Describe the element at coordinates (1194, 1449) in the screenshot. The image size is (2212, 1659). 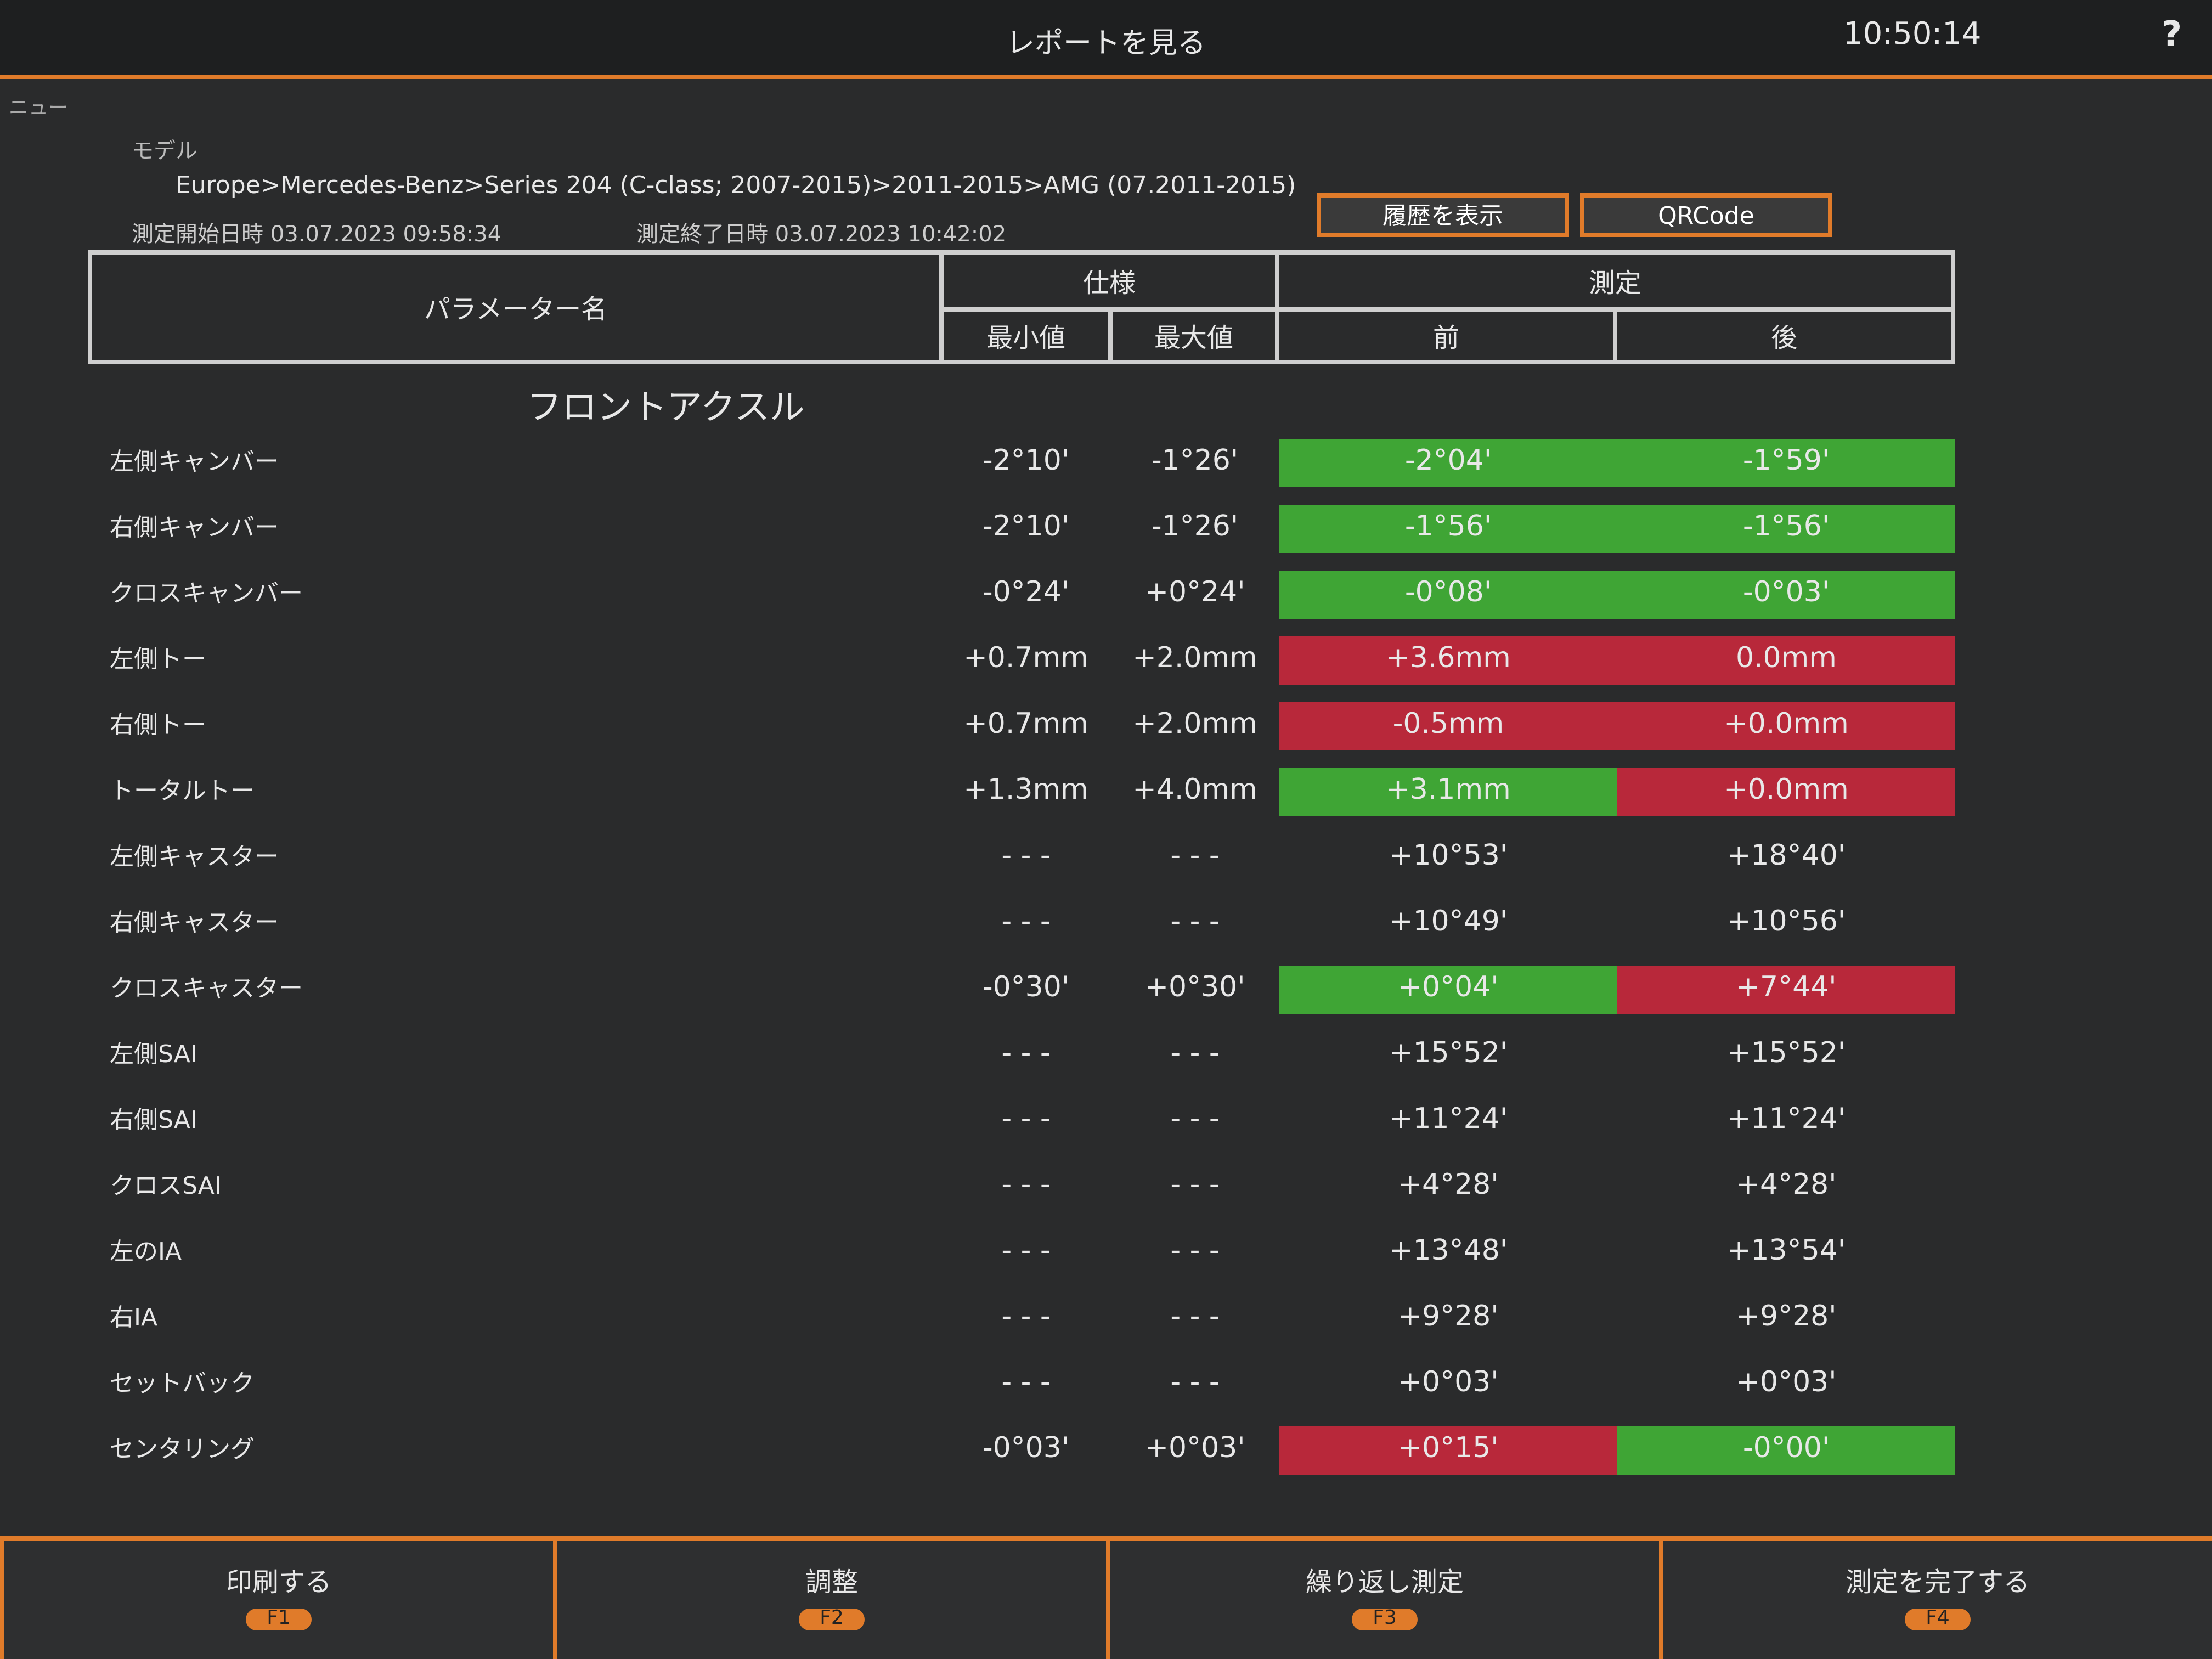
I see `max-value: +0°03'` at that location.